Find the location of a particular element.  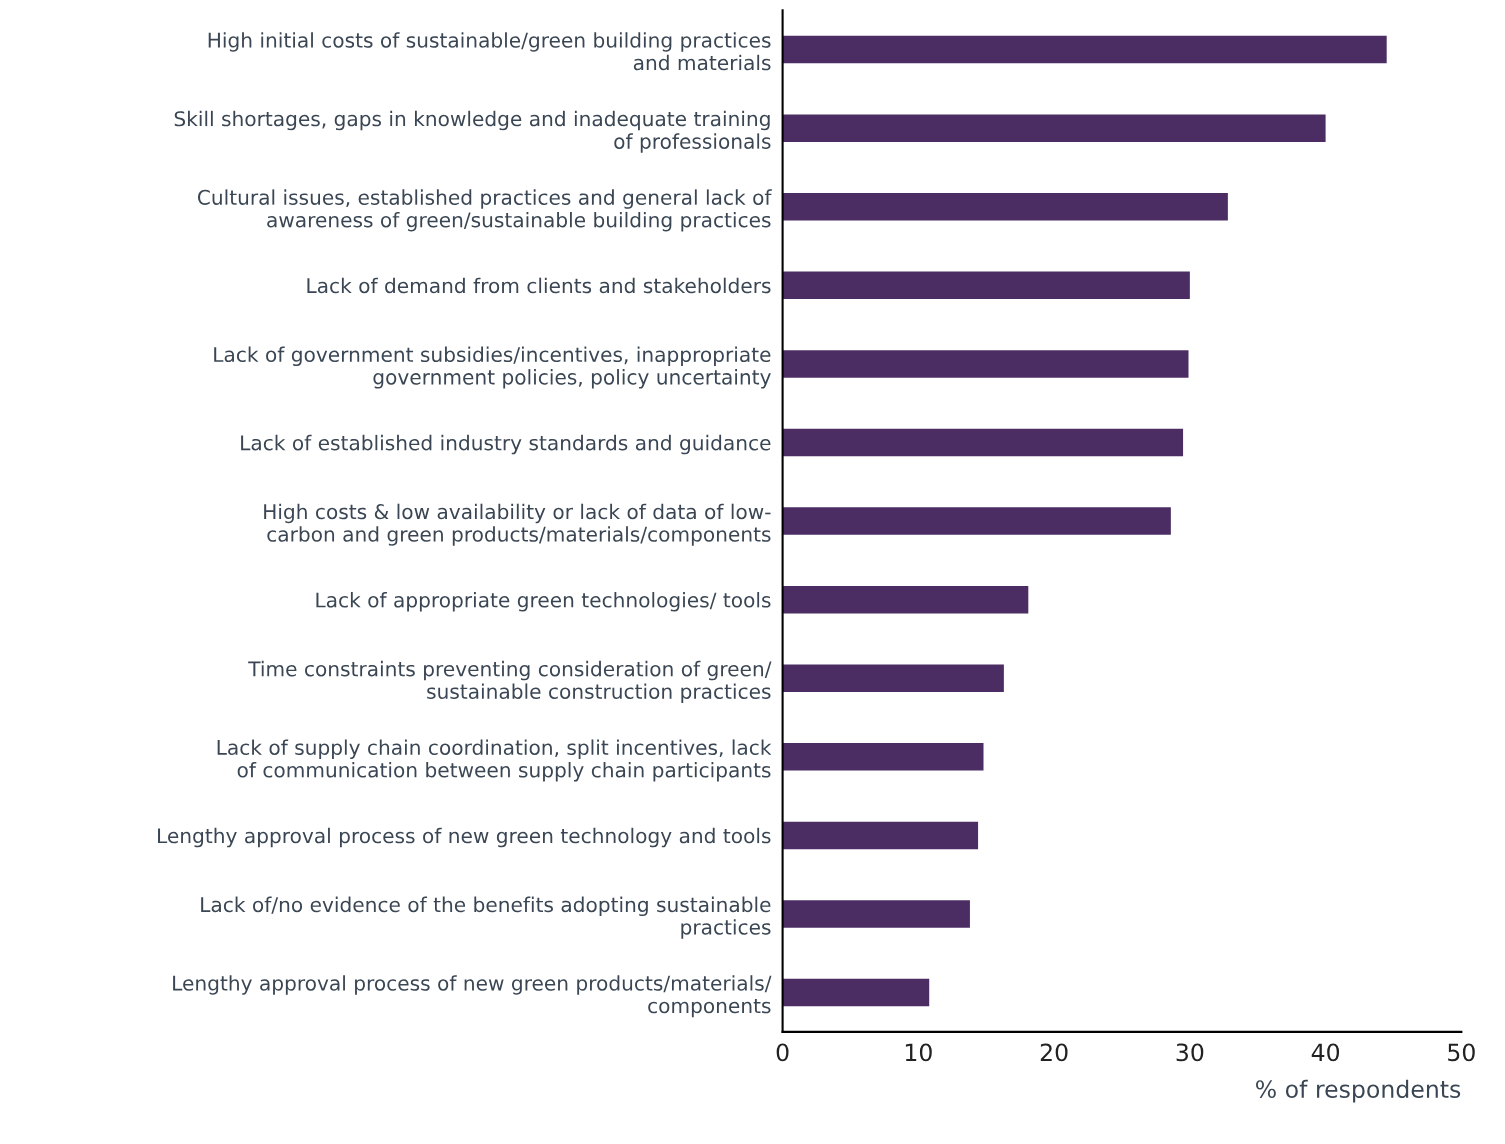

x-axis-title: % of respondents is located at coordinates (1358, 1091).